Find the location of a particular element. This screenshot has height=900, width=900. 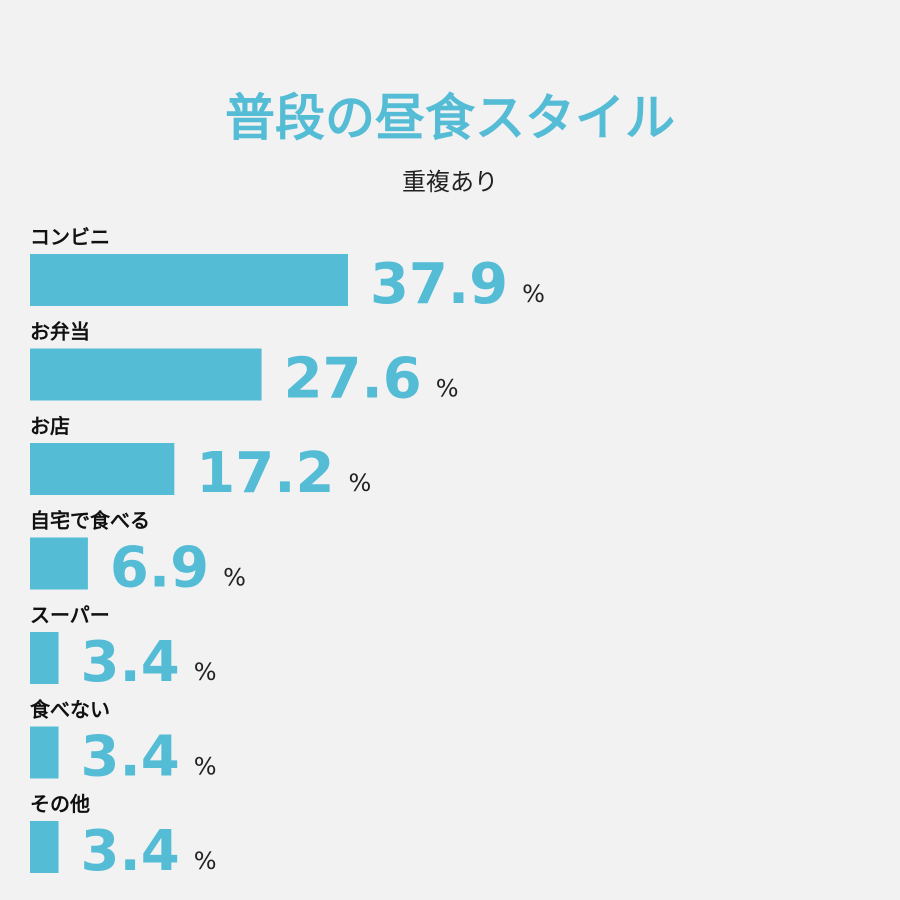

category-label: お店 is located at coordinates (50, 426).